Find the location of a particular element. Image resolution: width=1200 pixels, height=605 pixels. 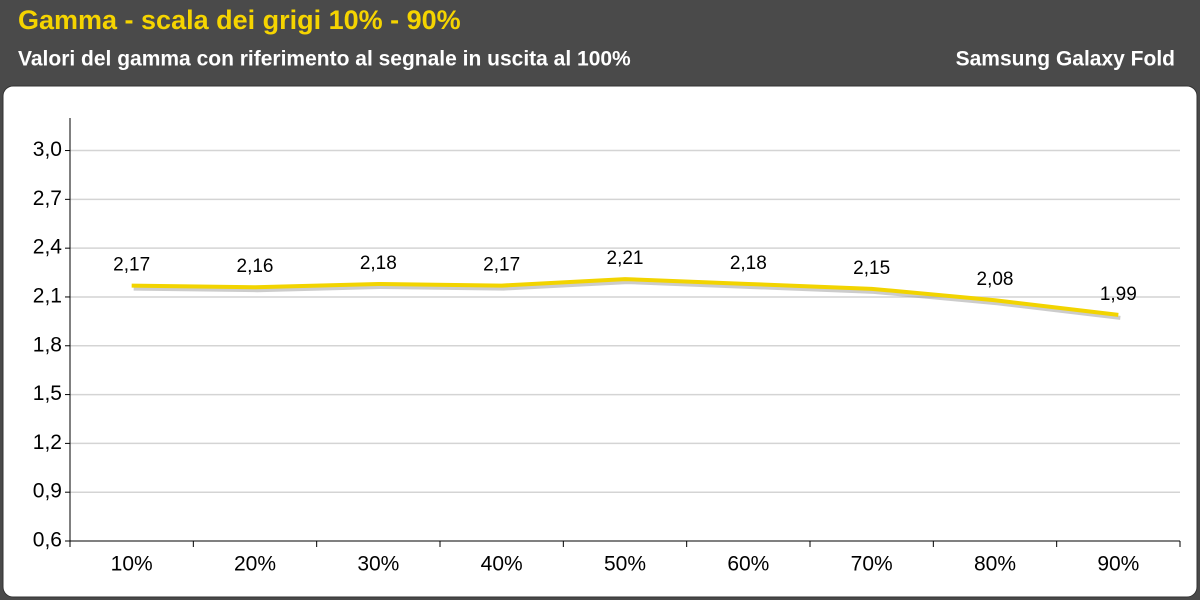

y-tick-label: 1,5 is located at coordinates (47, 393).